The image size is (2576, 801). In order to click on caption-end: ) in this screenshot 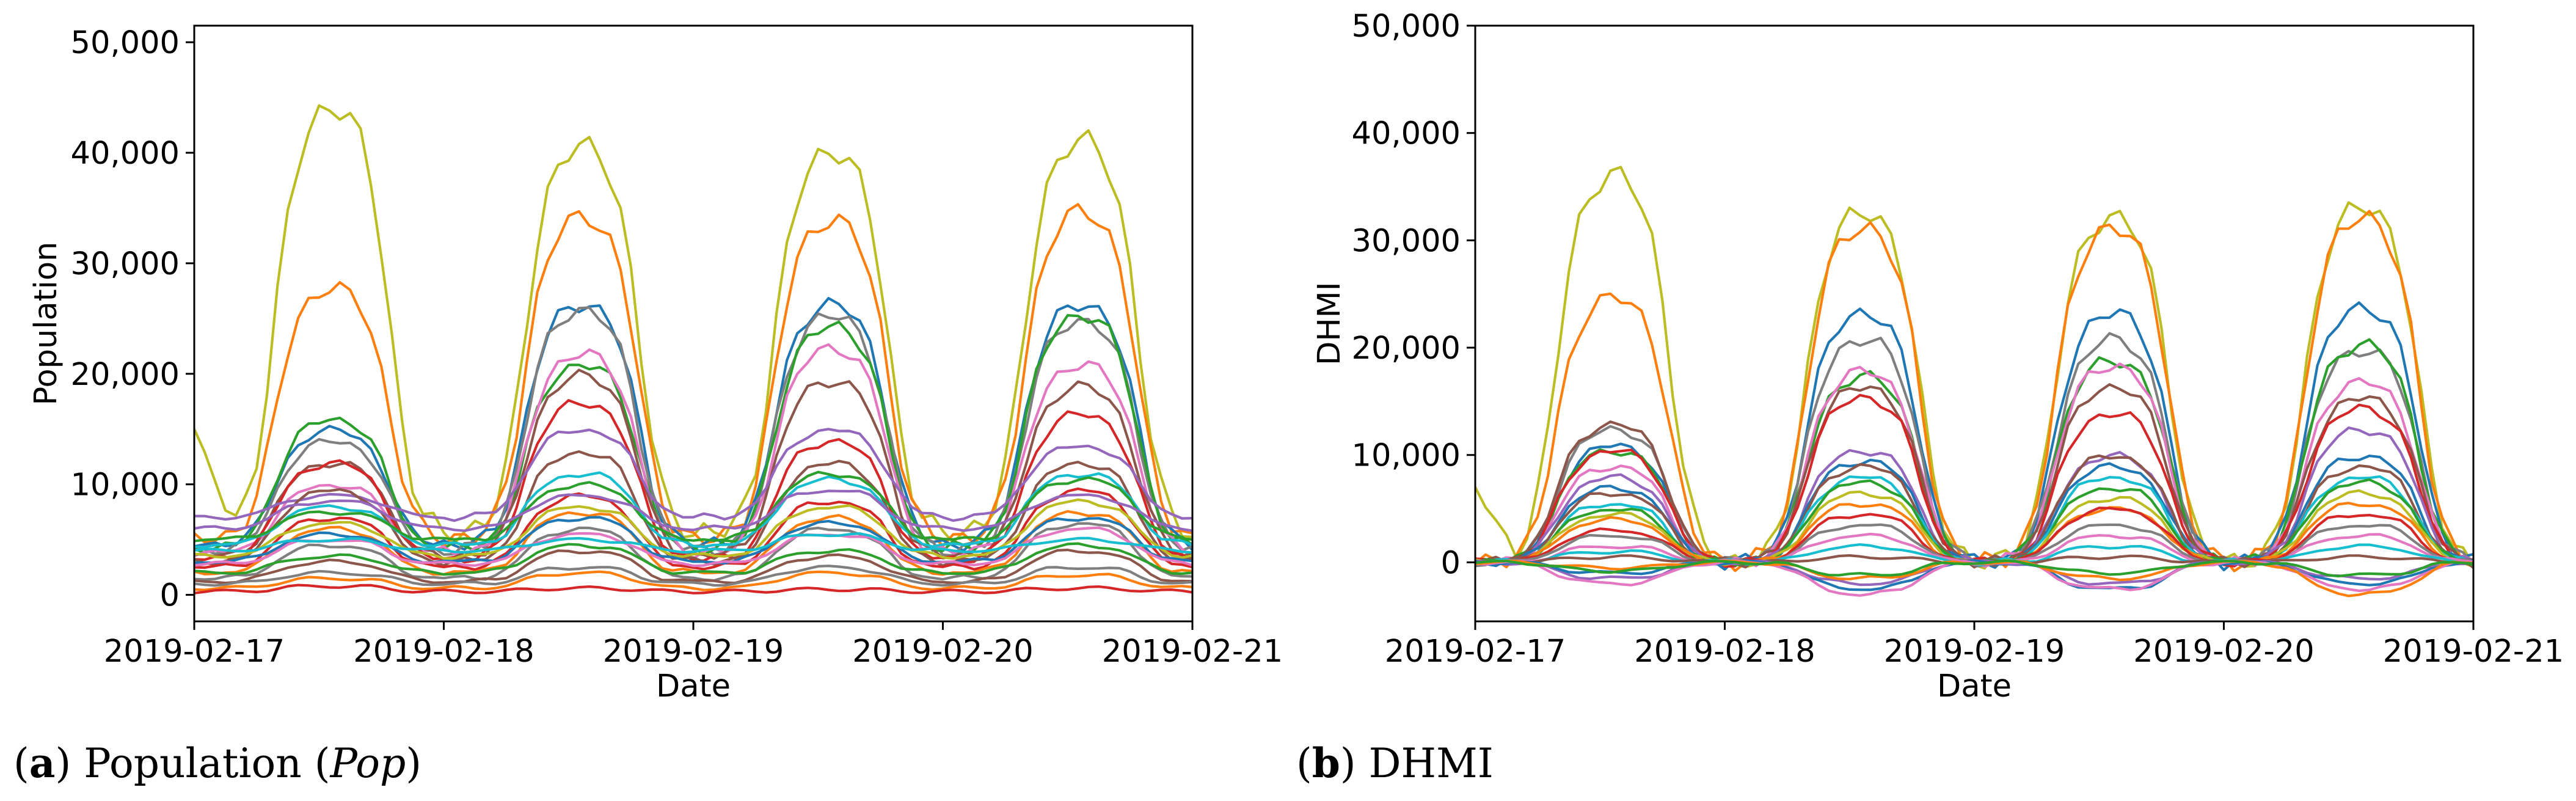, I will do `click(413, 763)`.